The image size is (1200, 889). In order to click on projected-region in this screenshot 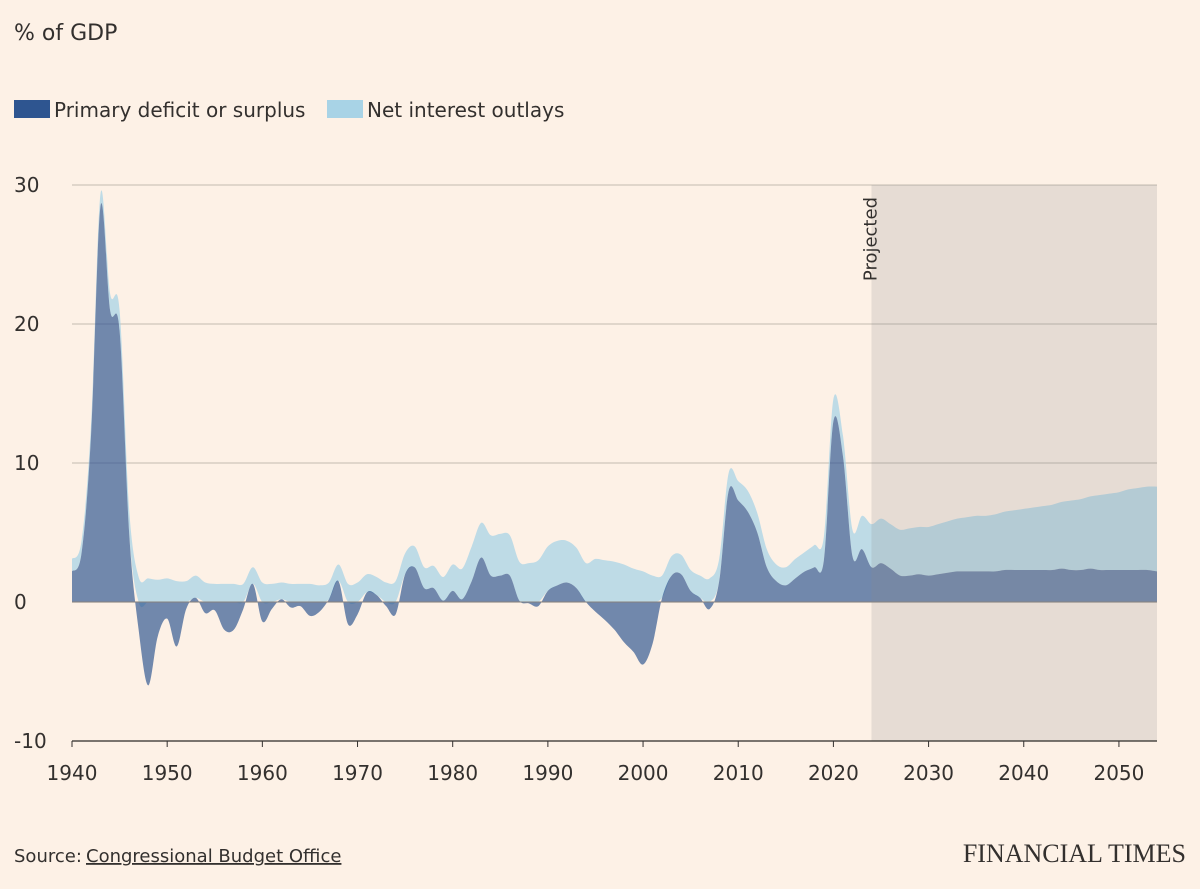, I will do `click(1014, 463)`.